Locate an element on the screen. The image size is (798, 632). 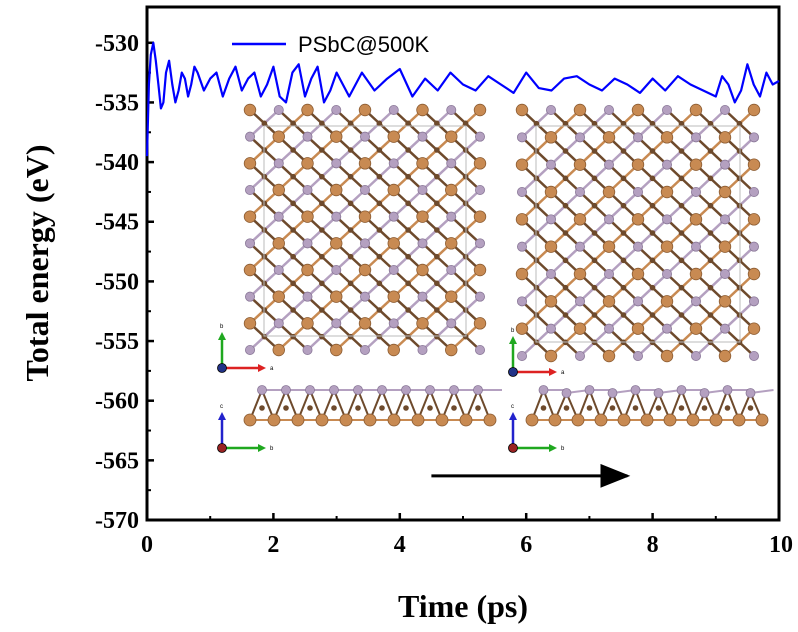
axis-origin is located at coordinates (222, 448).